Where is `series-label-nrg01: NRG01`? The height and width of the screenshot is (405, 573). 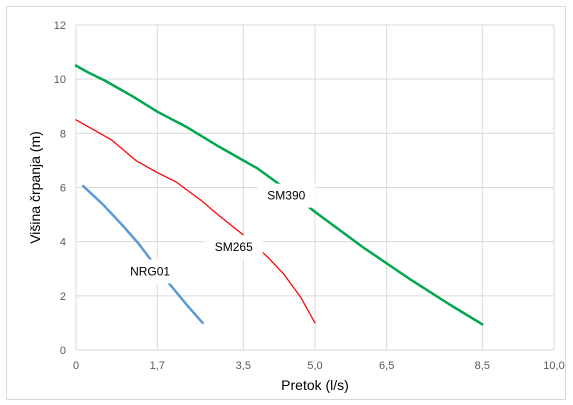
series-label-nrg01: NRG01 is located at coordinates (150, 271).